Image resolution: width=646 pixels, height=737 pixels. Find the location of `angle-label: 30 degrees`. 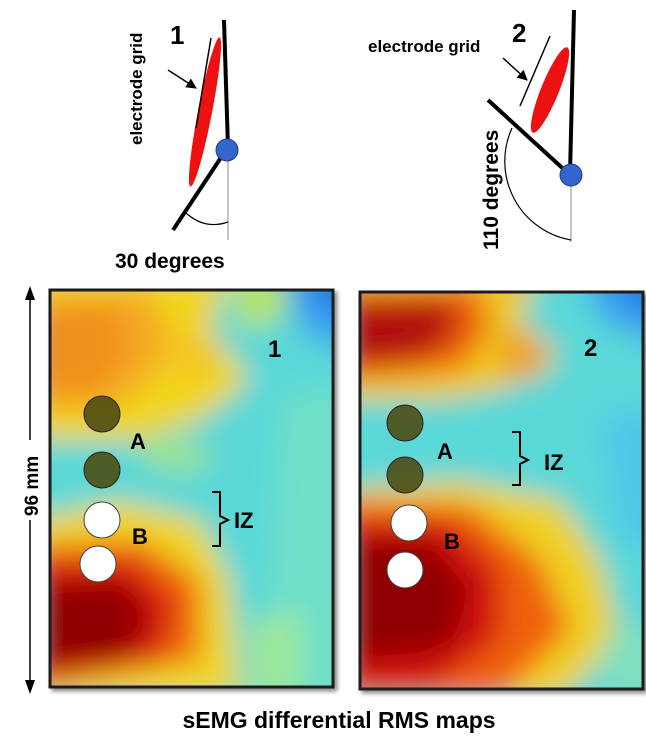

angle-label: 30 degrees is located at coordinates (170, 261).